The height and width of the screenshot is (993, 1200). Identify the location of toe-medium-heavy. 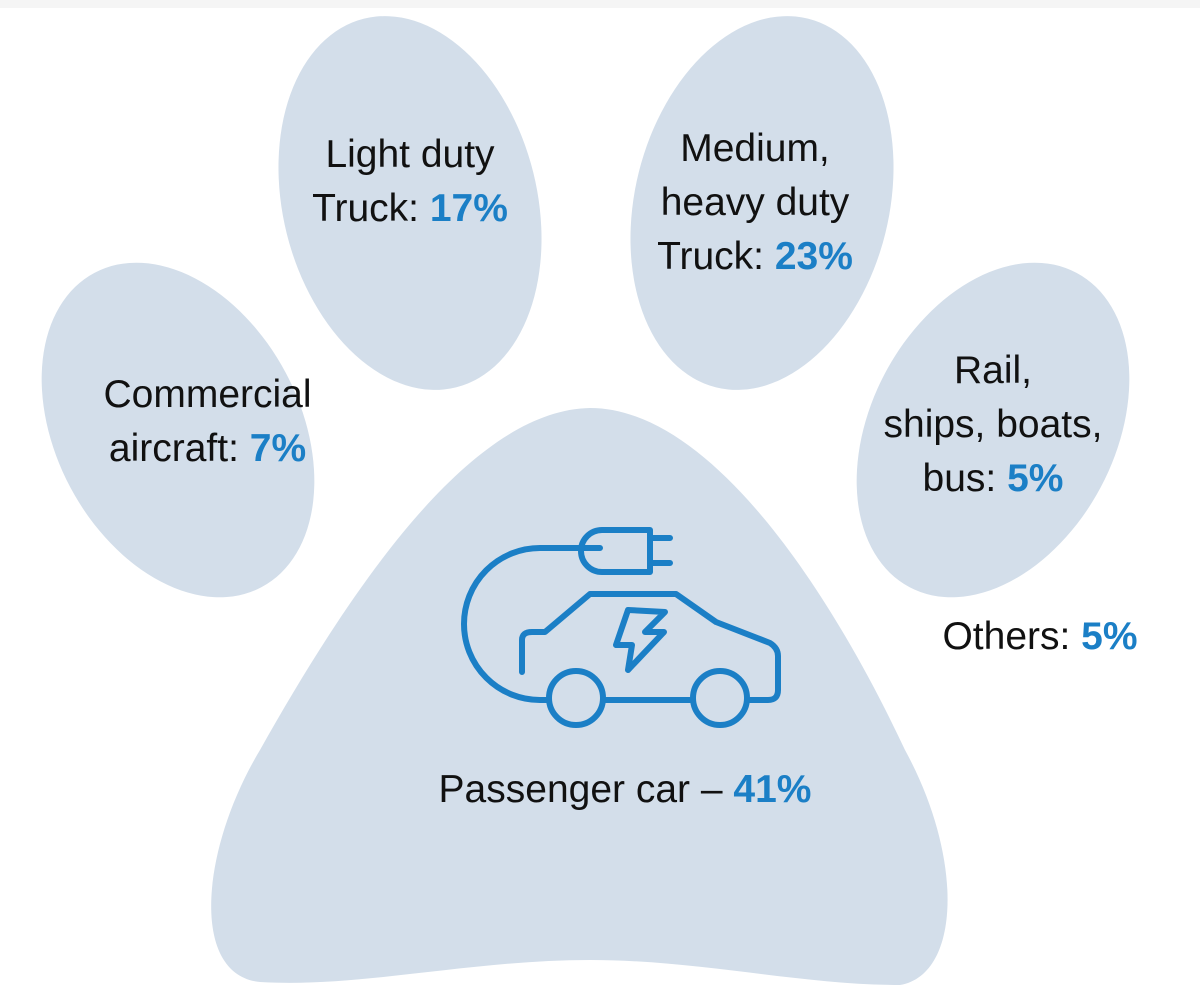
(762, 203).